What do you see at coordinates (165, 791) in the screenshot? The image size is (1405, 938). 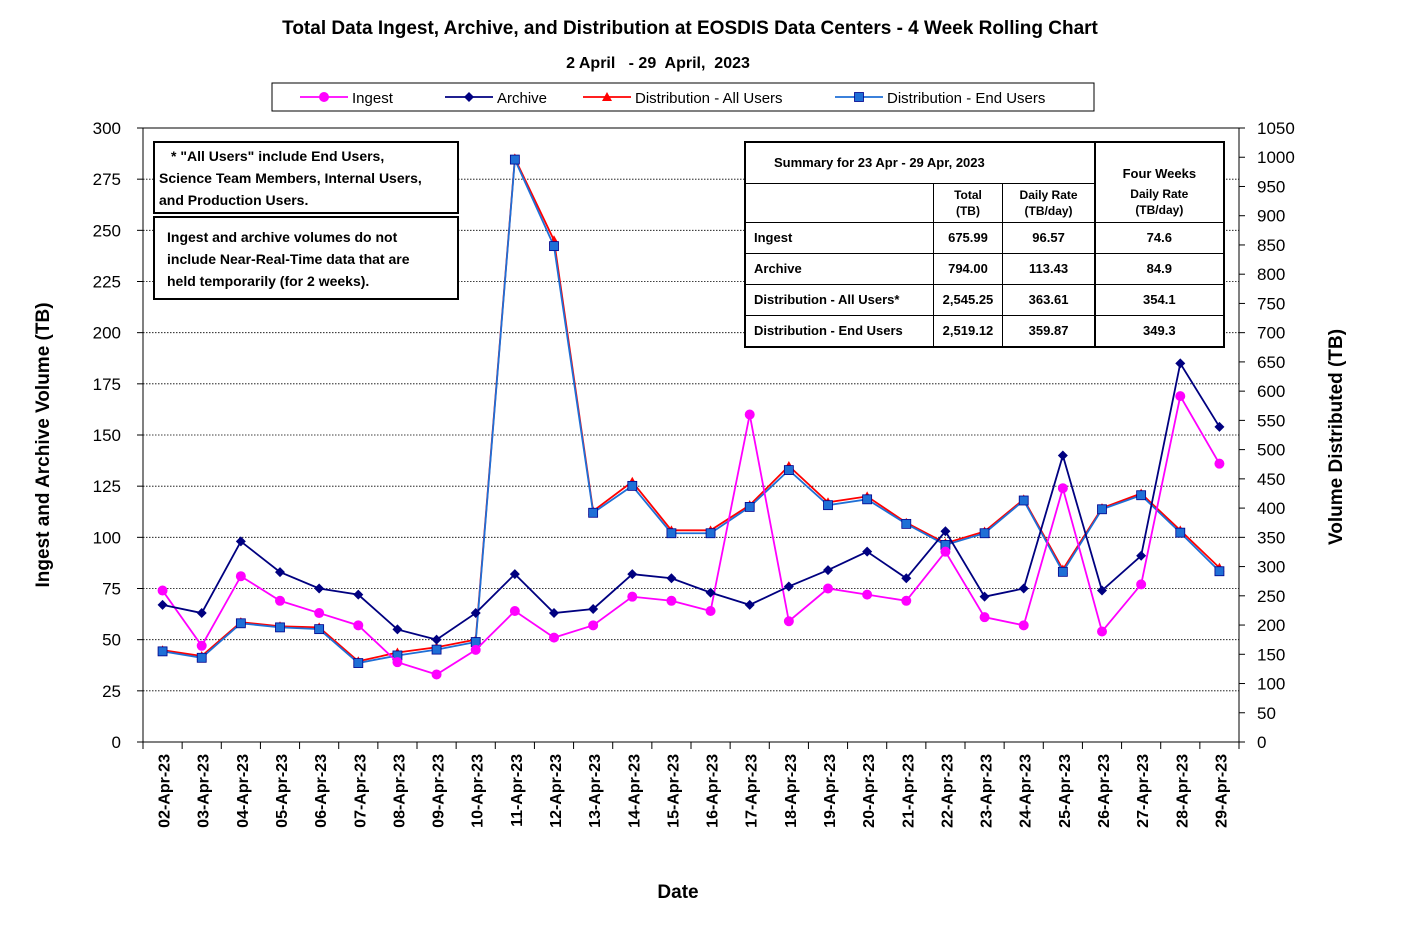 I see `x-tick-label: 02-Apr-23` at bounding box center [165, 791].